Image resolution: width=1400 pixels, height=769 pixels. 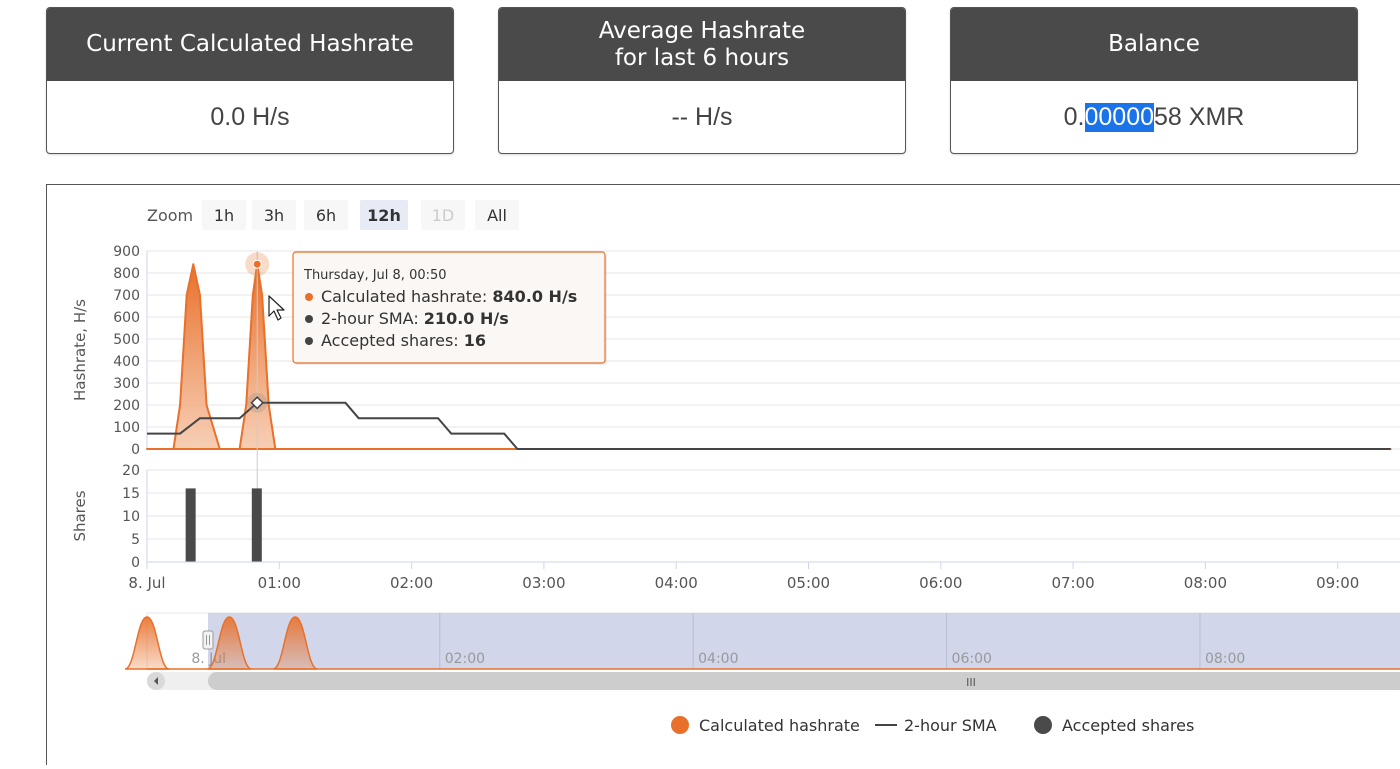 I want to click on navigator-handle-body, so click(x=208, y=640).